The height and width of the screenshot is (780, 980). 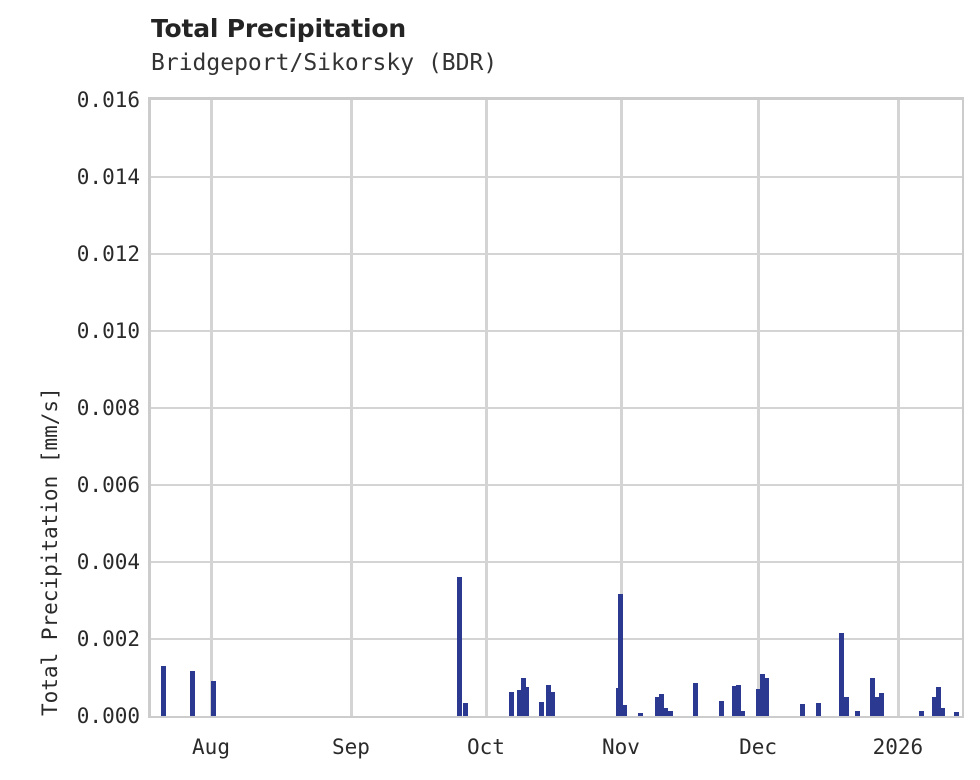 What do you see at coordinates (278, 28) in the screenshot?
I see `chart-title: Total Precipitation` at bounding box center [278, 28].